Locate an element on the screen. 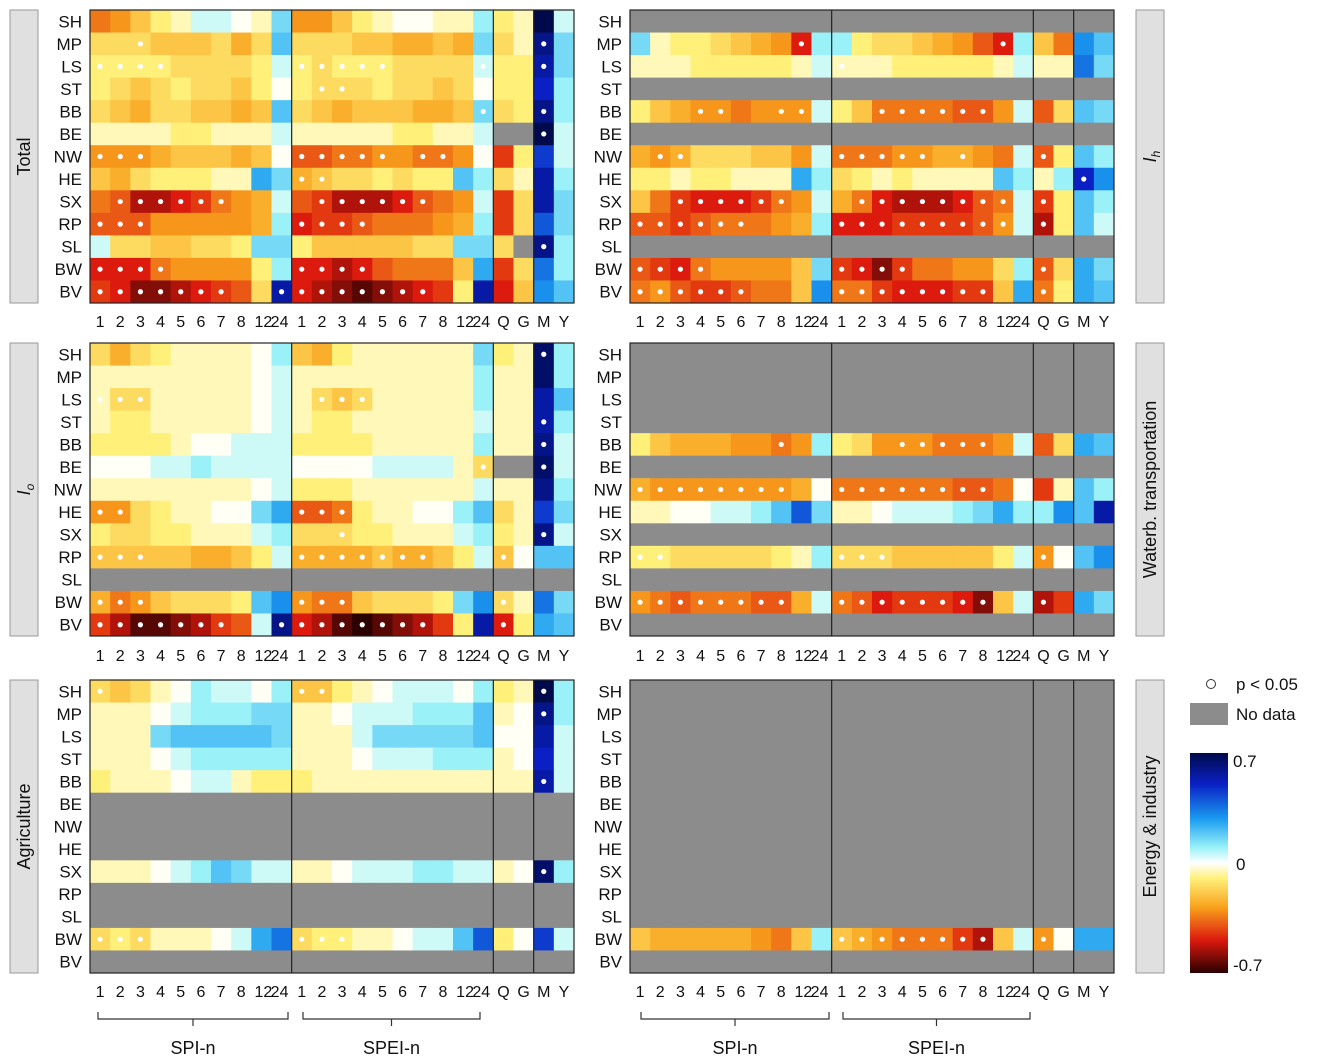 This screenshot has width=1327, height=1061. row-label: MP is located at coordinates (70, 714).